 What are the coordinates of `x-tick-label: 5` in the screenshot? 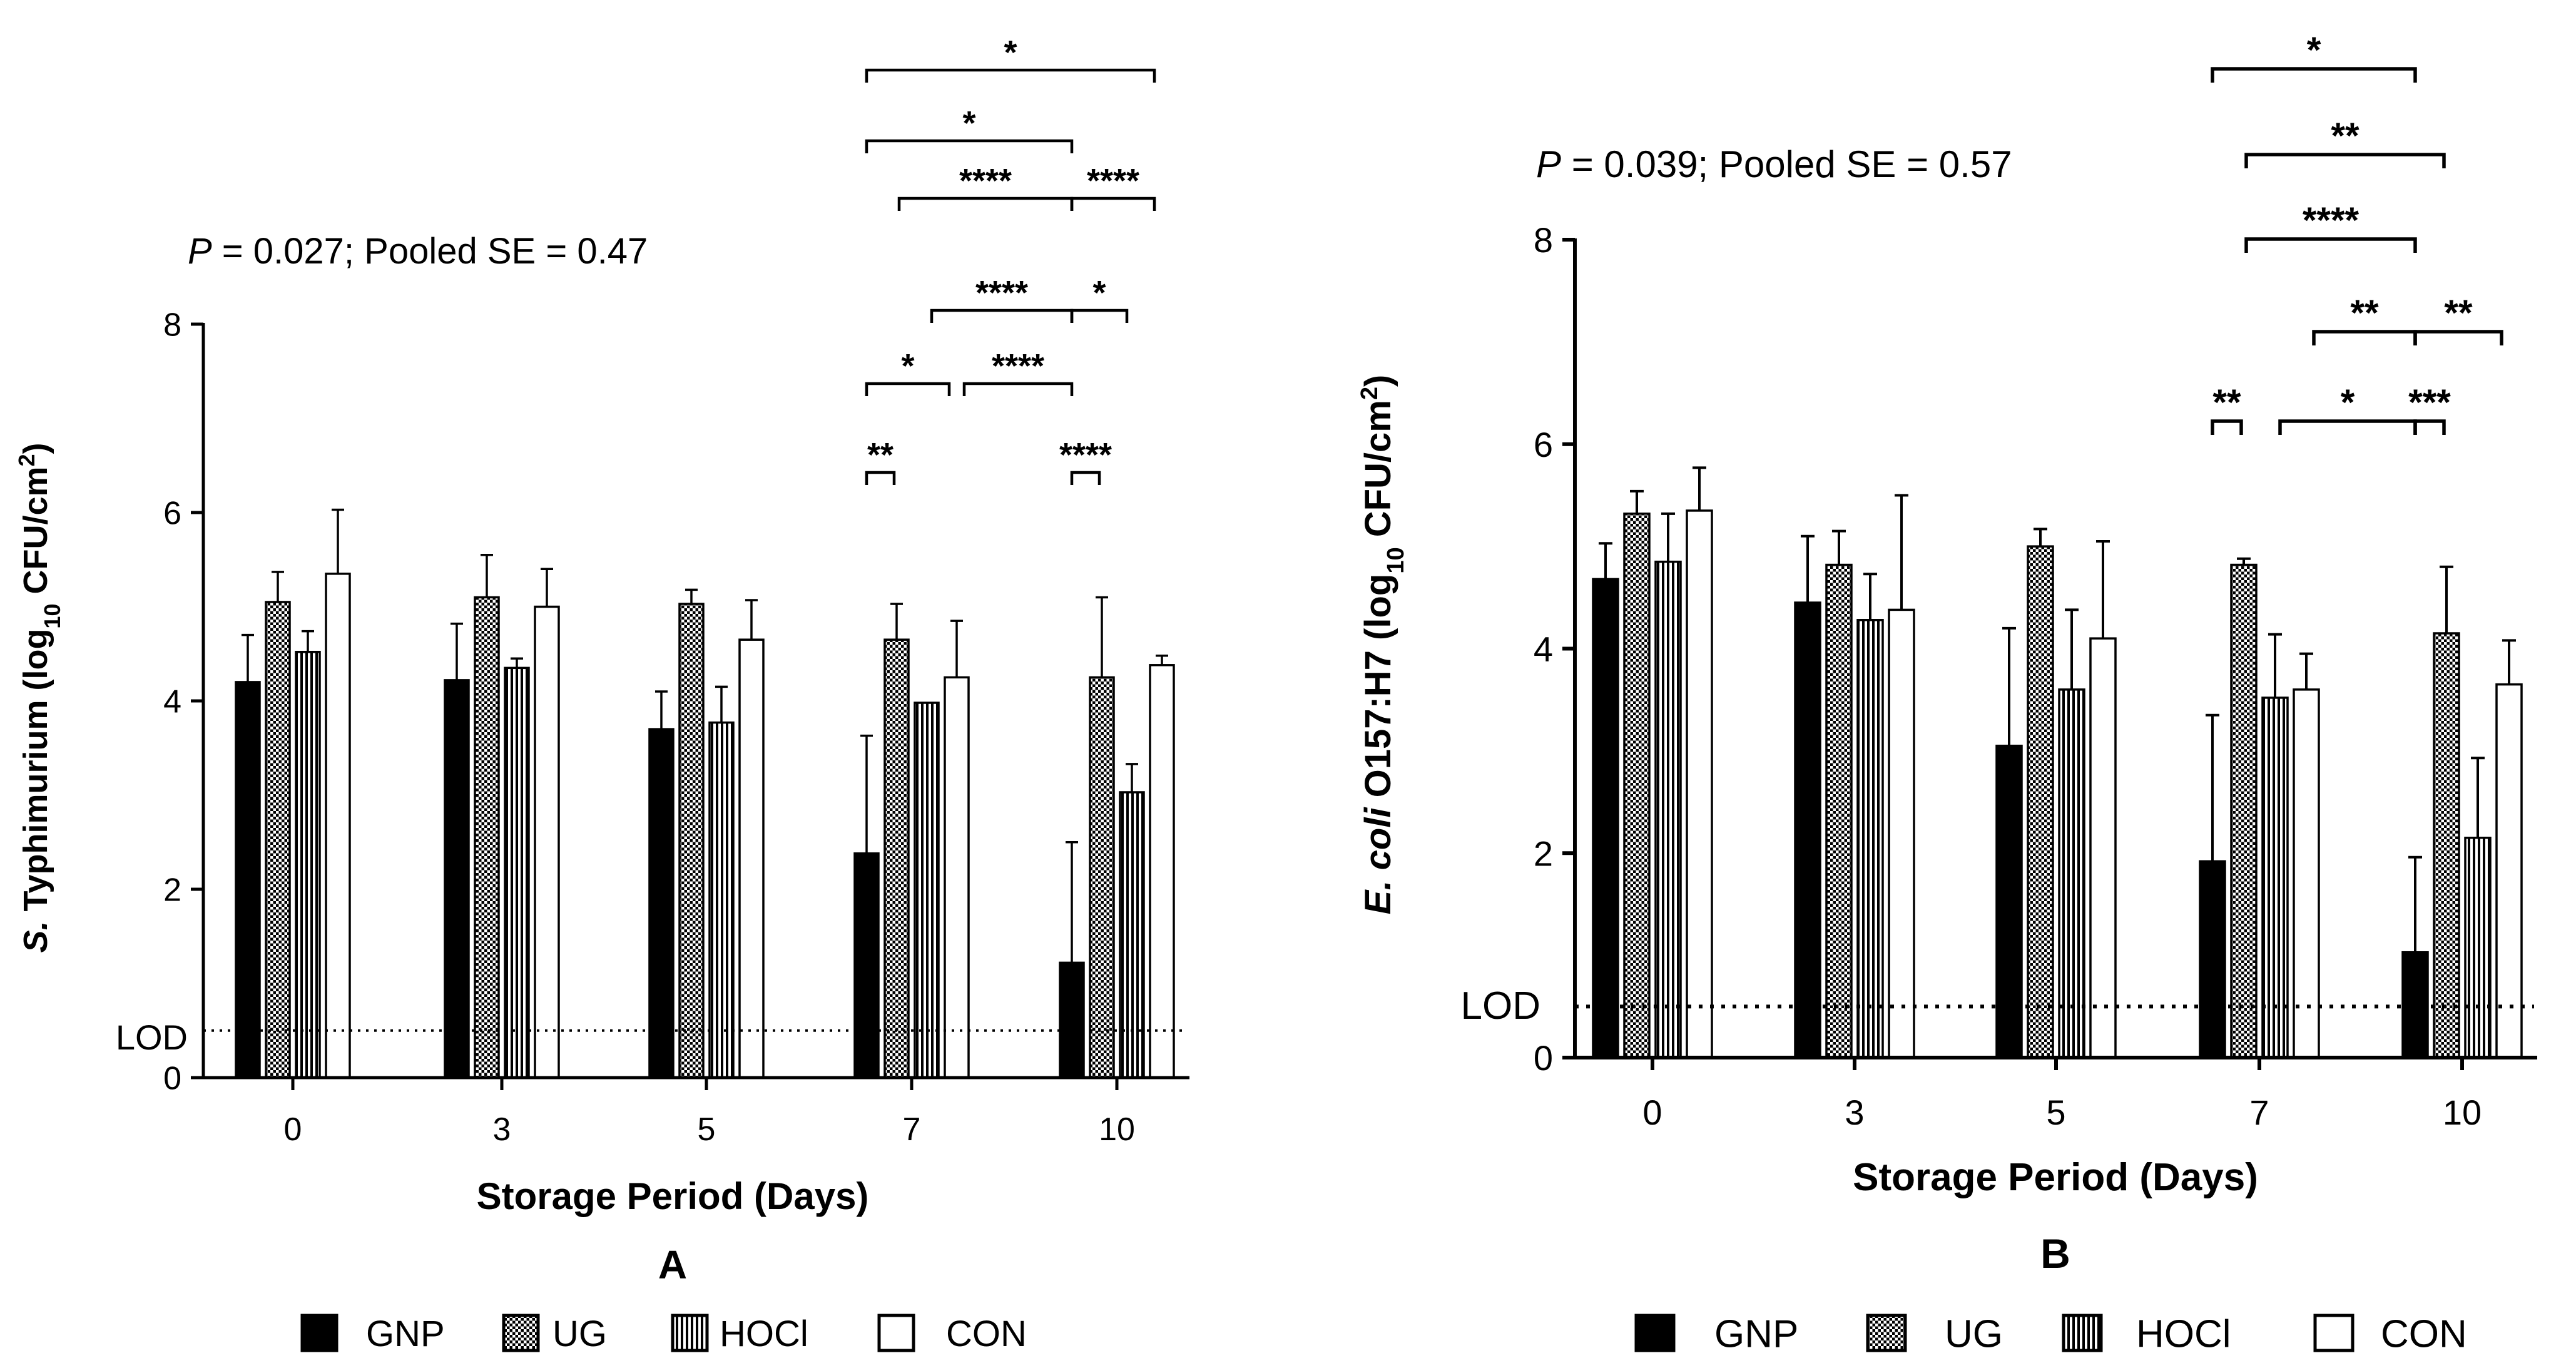 It's located at (2056, 1112).